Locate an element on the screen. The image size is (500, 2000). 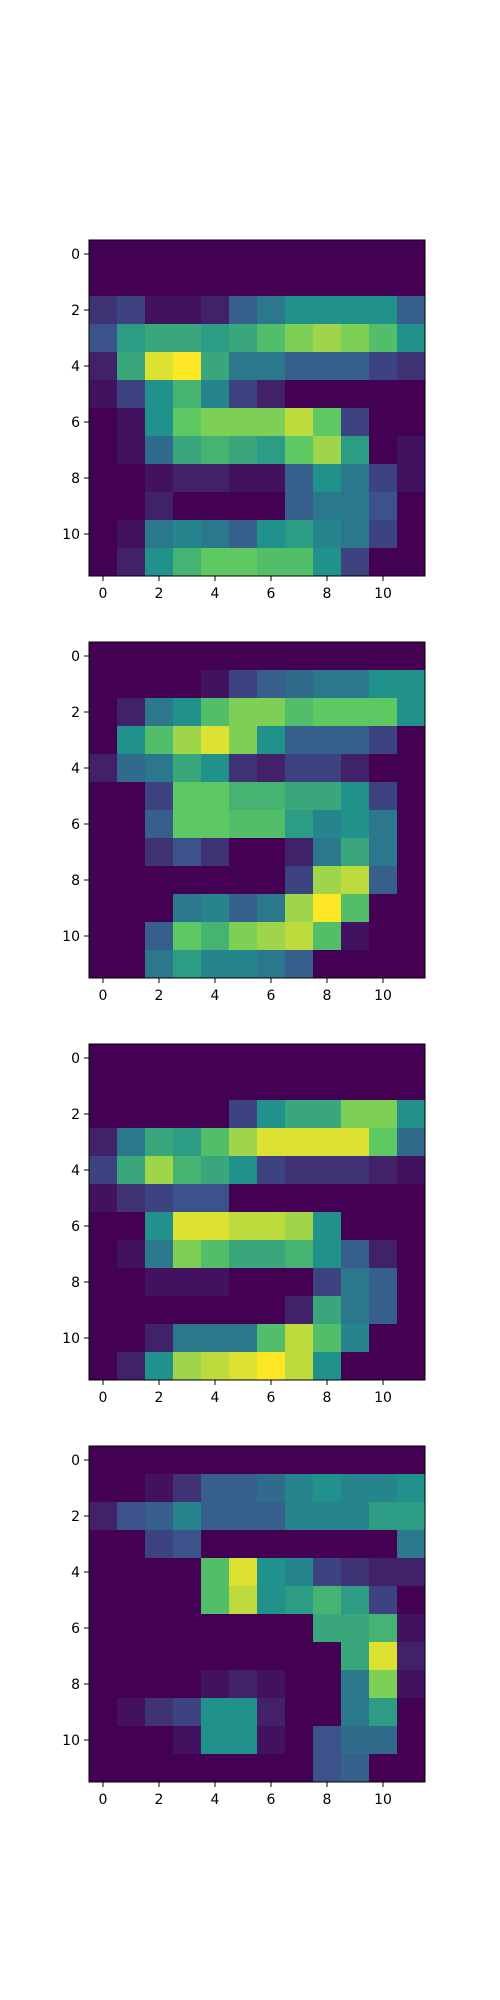
x-tick-label: 8 is located at coordinates (327, 1398).